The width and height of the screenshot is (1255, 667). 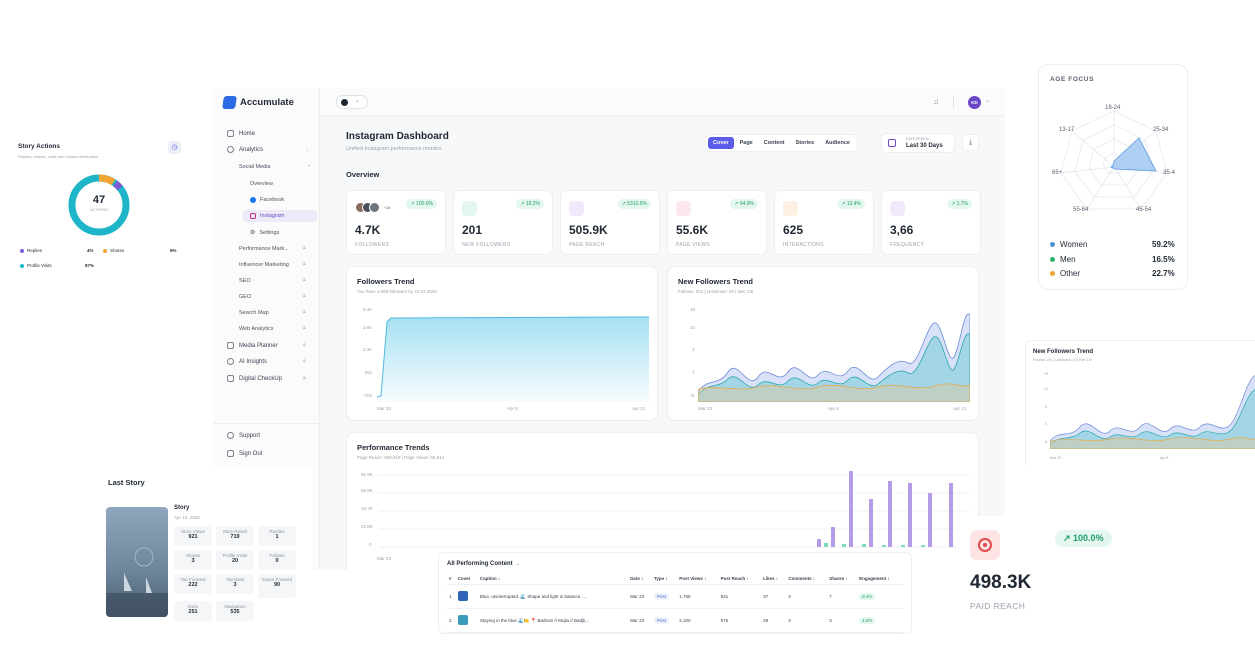 I want to click on kpi-page-reach: ↗ 5310.6% 505.9K PAGE REACH, so click(x=610, y=222).